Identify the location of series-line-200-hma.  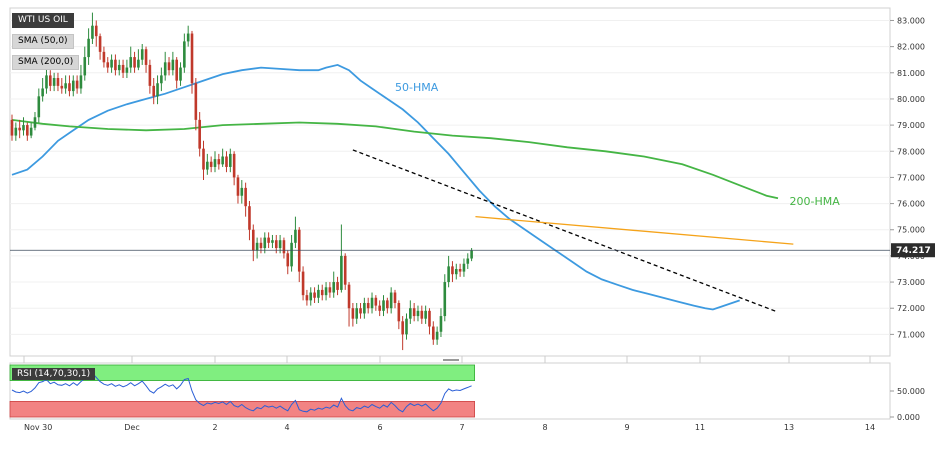
(395, 159).